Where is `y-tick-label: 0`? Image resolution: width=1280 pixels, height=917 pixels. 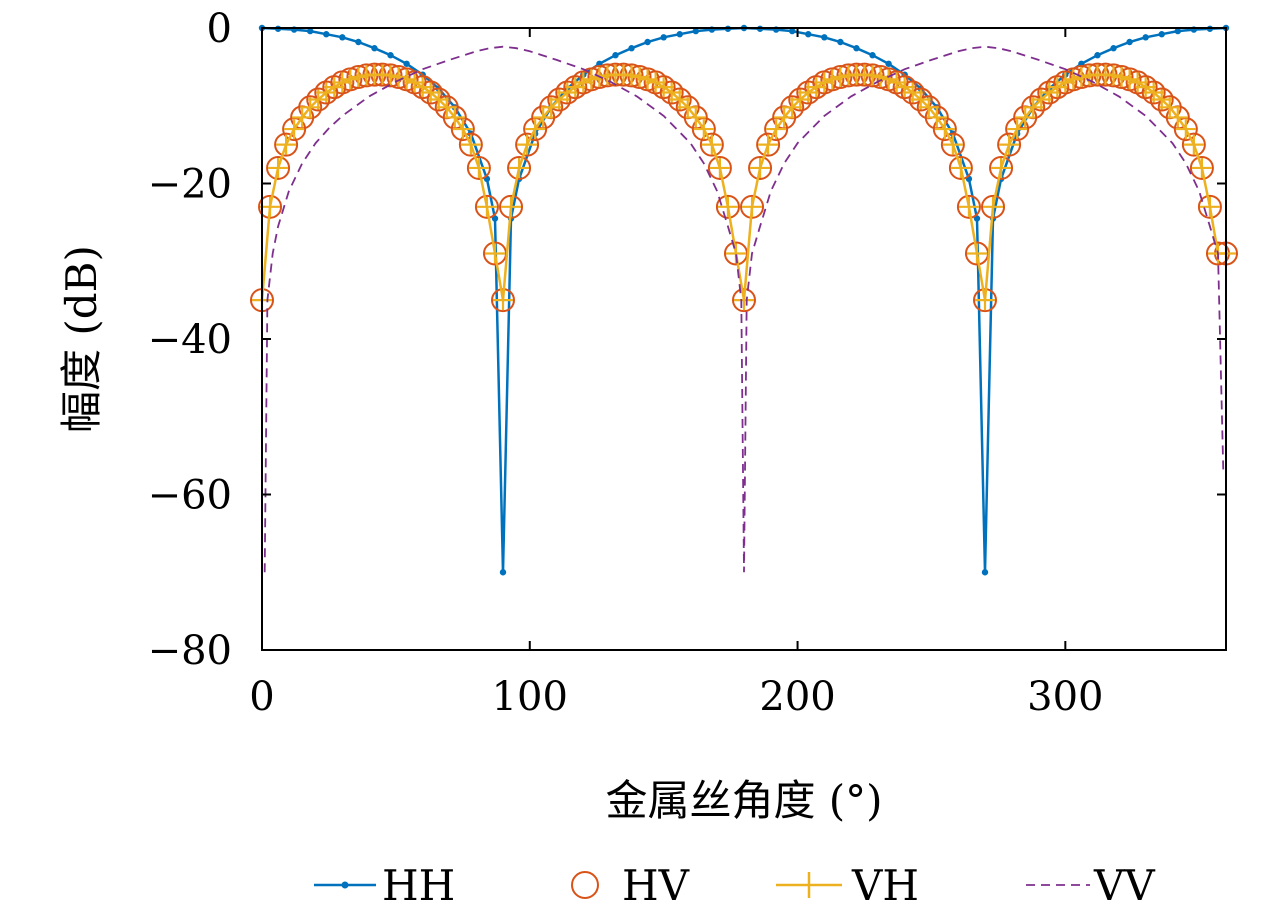
y-tick-label: 0 is located at coordinates (219, 29).